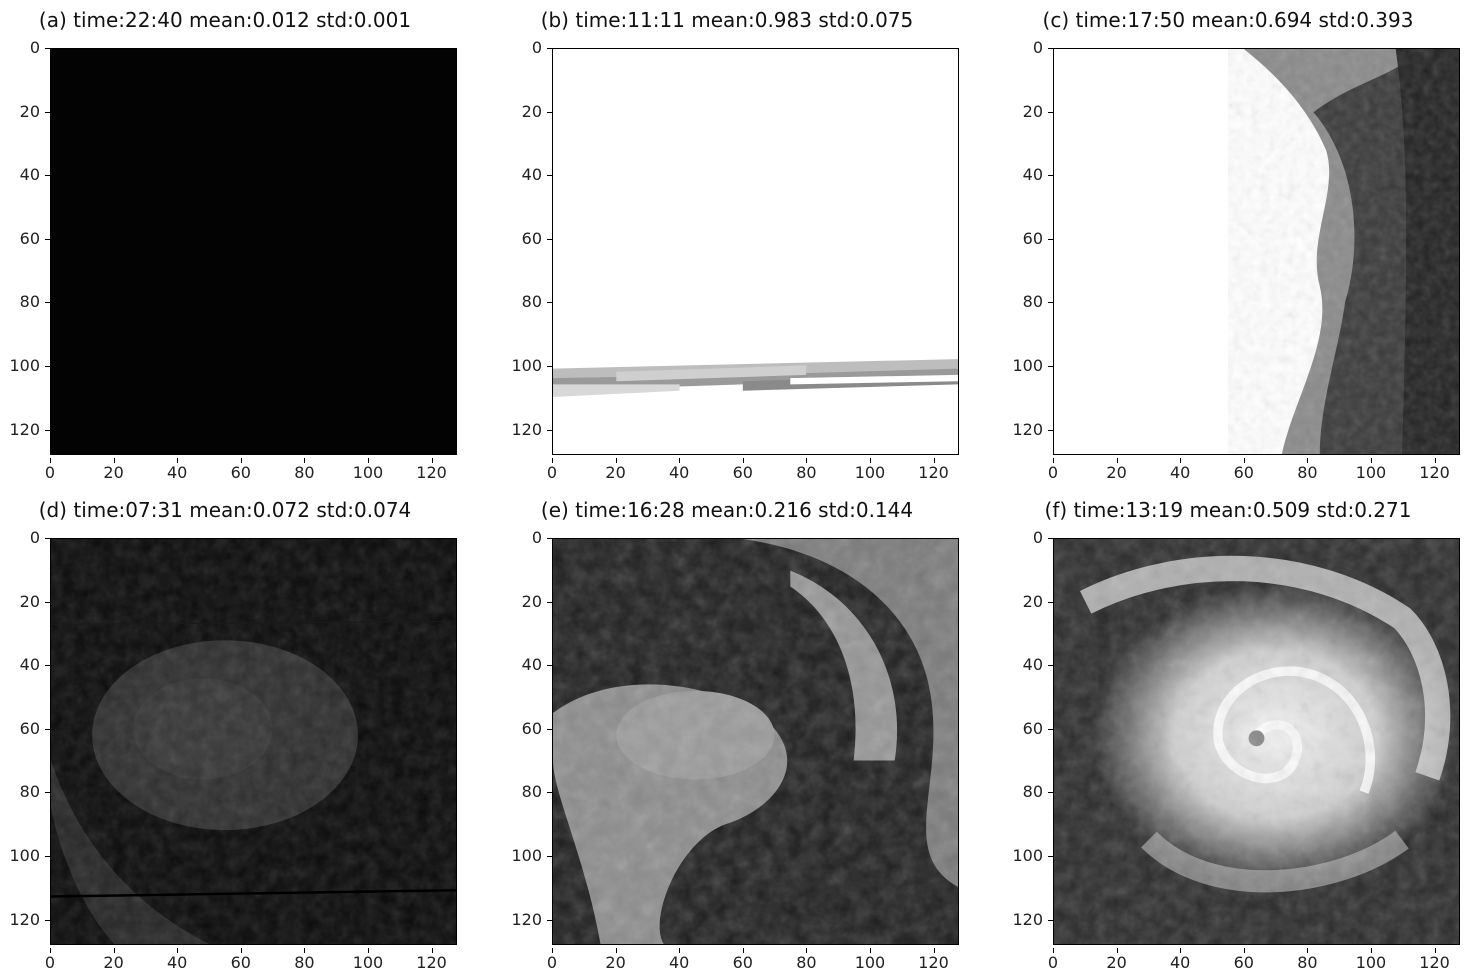 The image size is (1470, 972). I want to click on panel-title: (c) time:17:50 mean:0.694 std:0.393, so click(1228, 20).